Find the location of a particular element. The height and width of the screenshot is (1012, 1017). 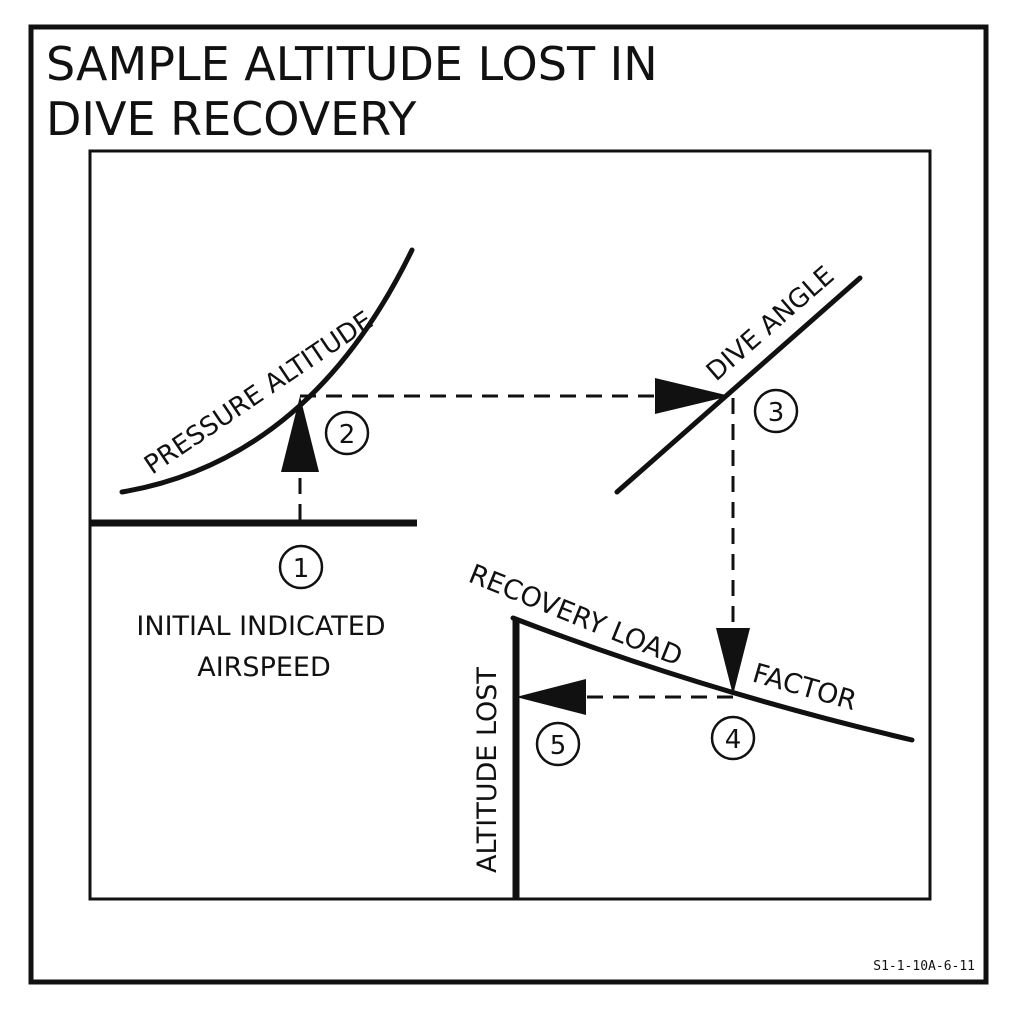

factor-label: FACTOR is located at coordinates (804, 687).